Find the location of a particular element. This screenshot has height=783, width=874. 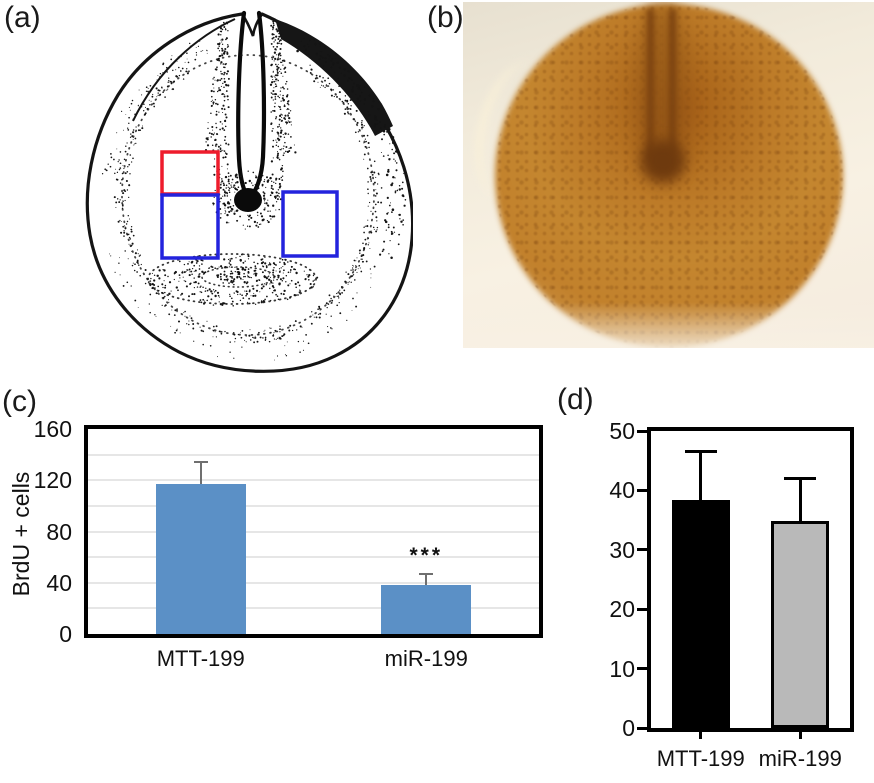

photo-bottom-fade is located at coordinates (668, 325).